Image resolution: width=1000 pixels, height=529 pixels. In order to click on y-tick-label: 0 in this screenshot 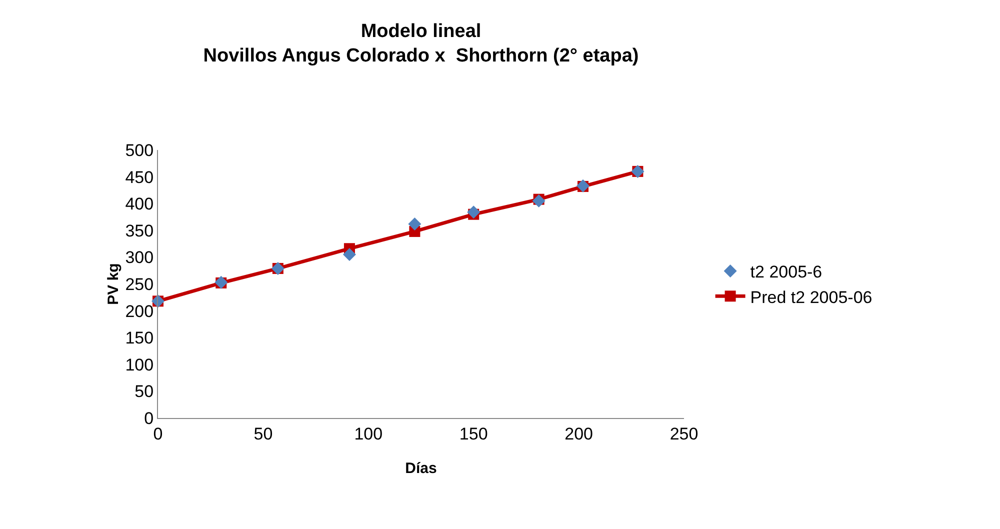, I will do `click(149, 418)`.